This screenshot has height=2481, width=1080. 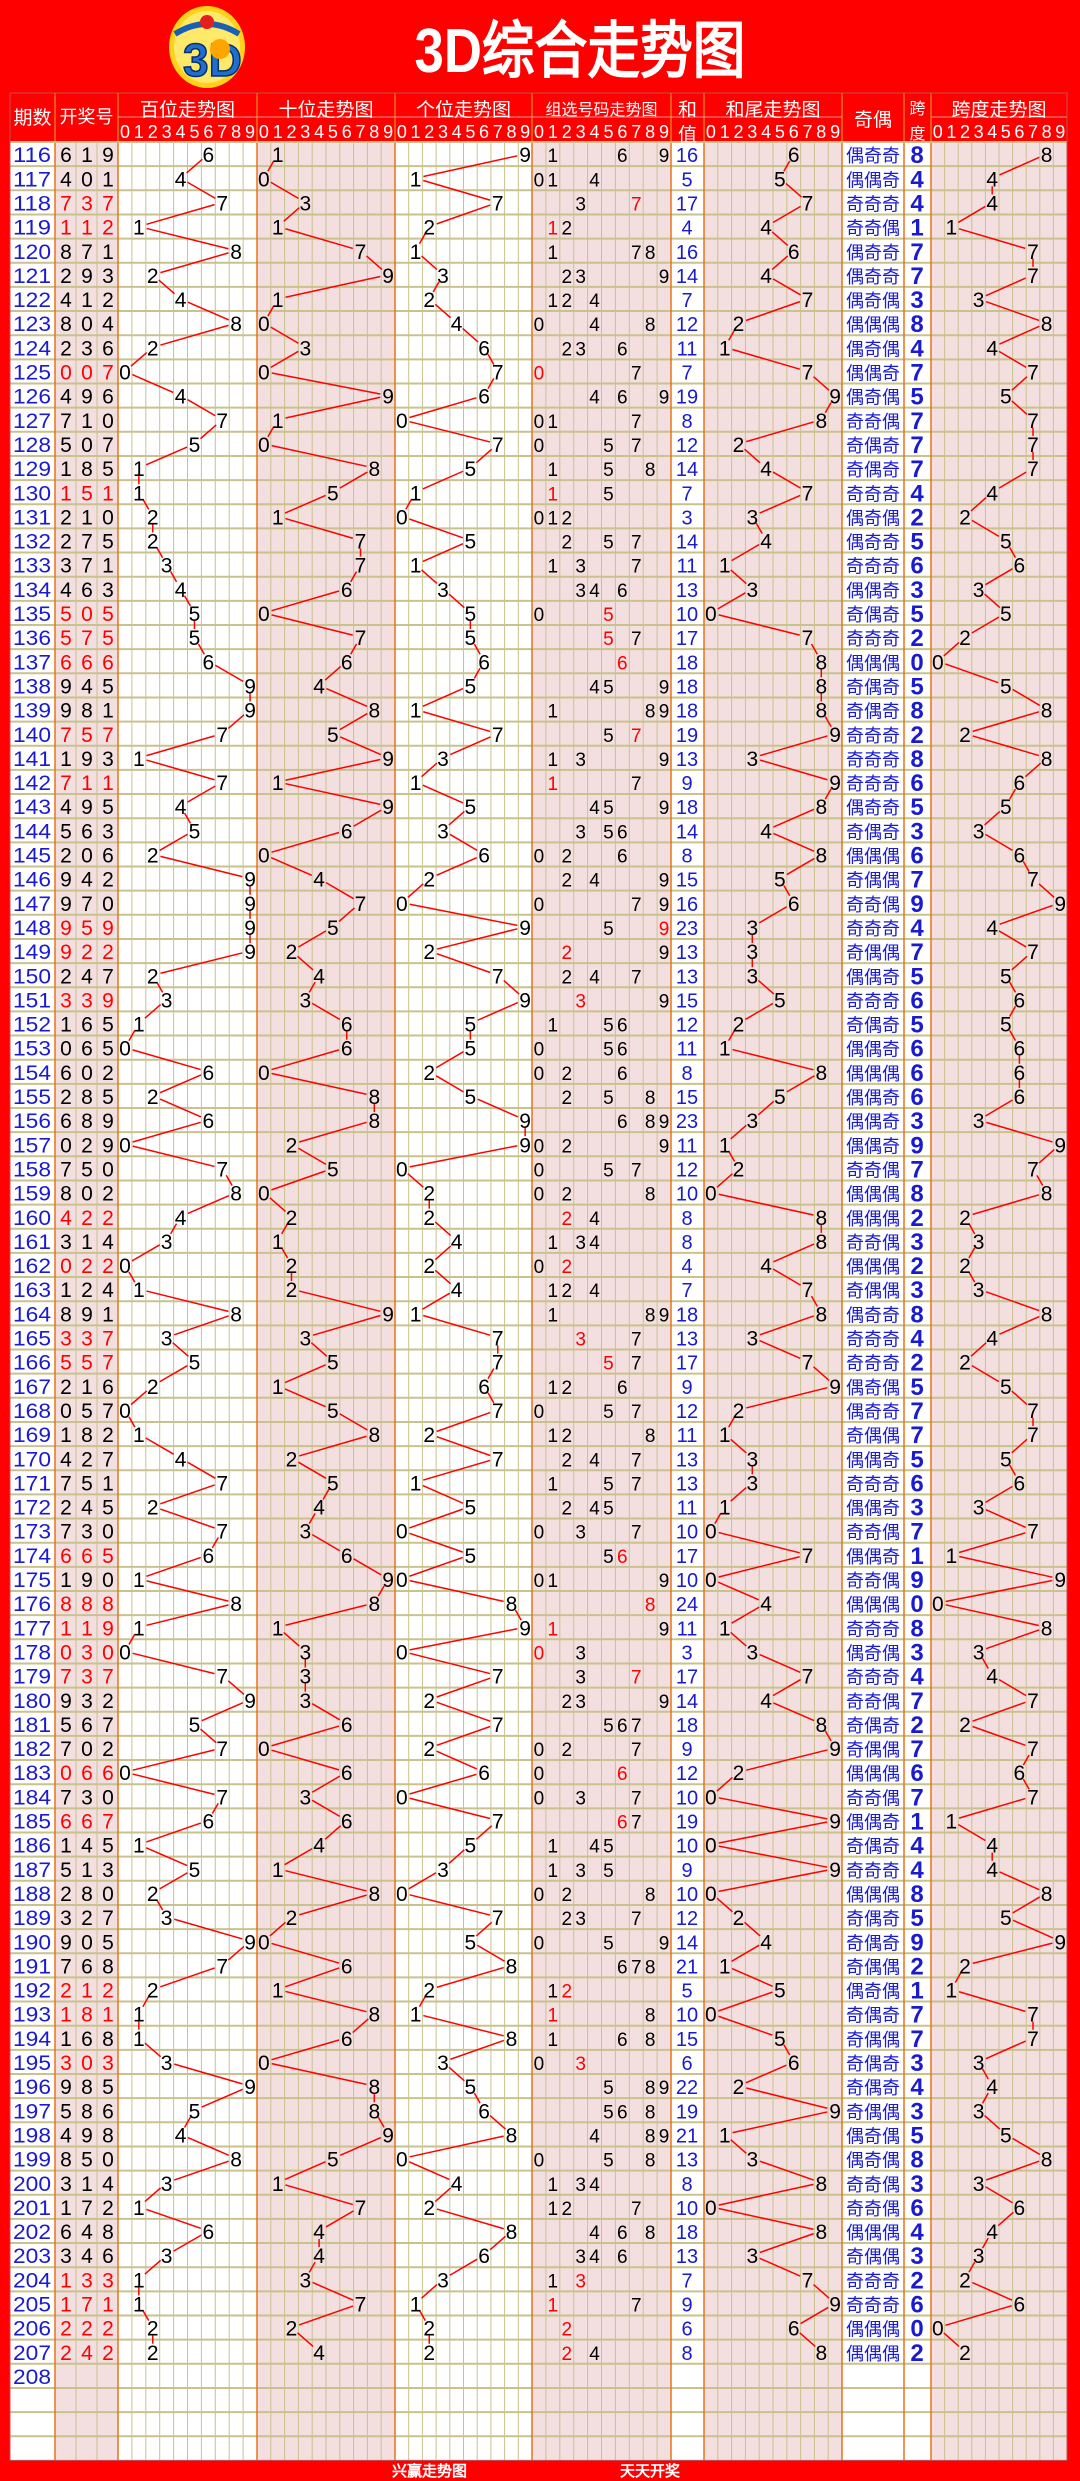 What do you see at coordinates (873, 204) in the screenshot?
I see `parity-value: 奇奇奇` at bounding box center [873, 204].